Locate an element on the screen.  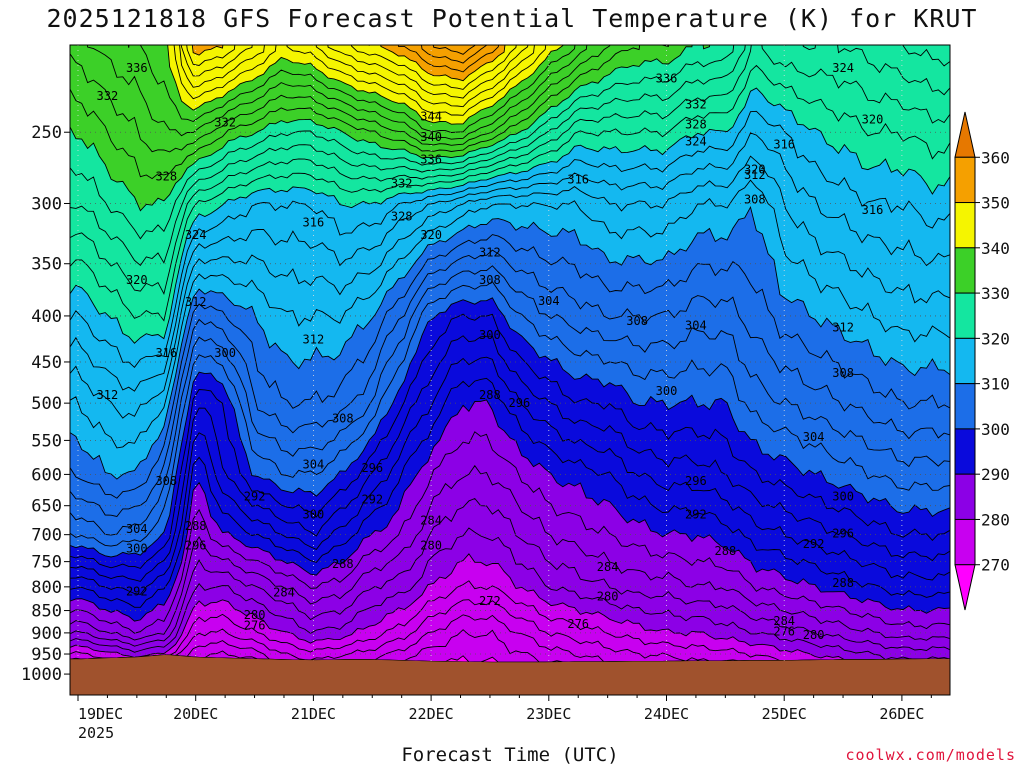
colorbar-cap-top is located at coordinates (965, 134).